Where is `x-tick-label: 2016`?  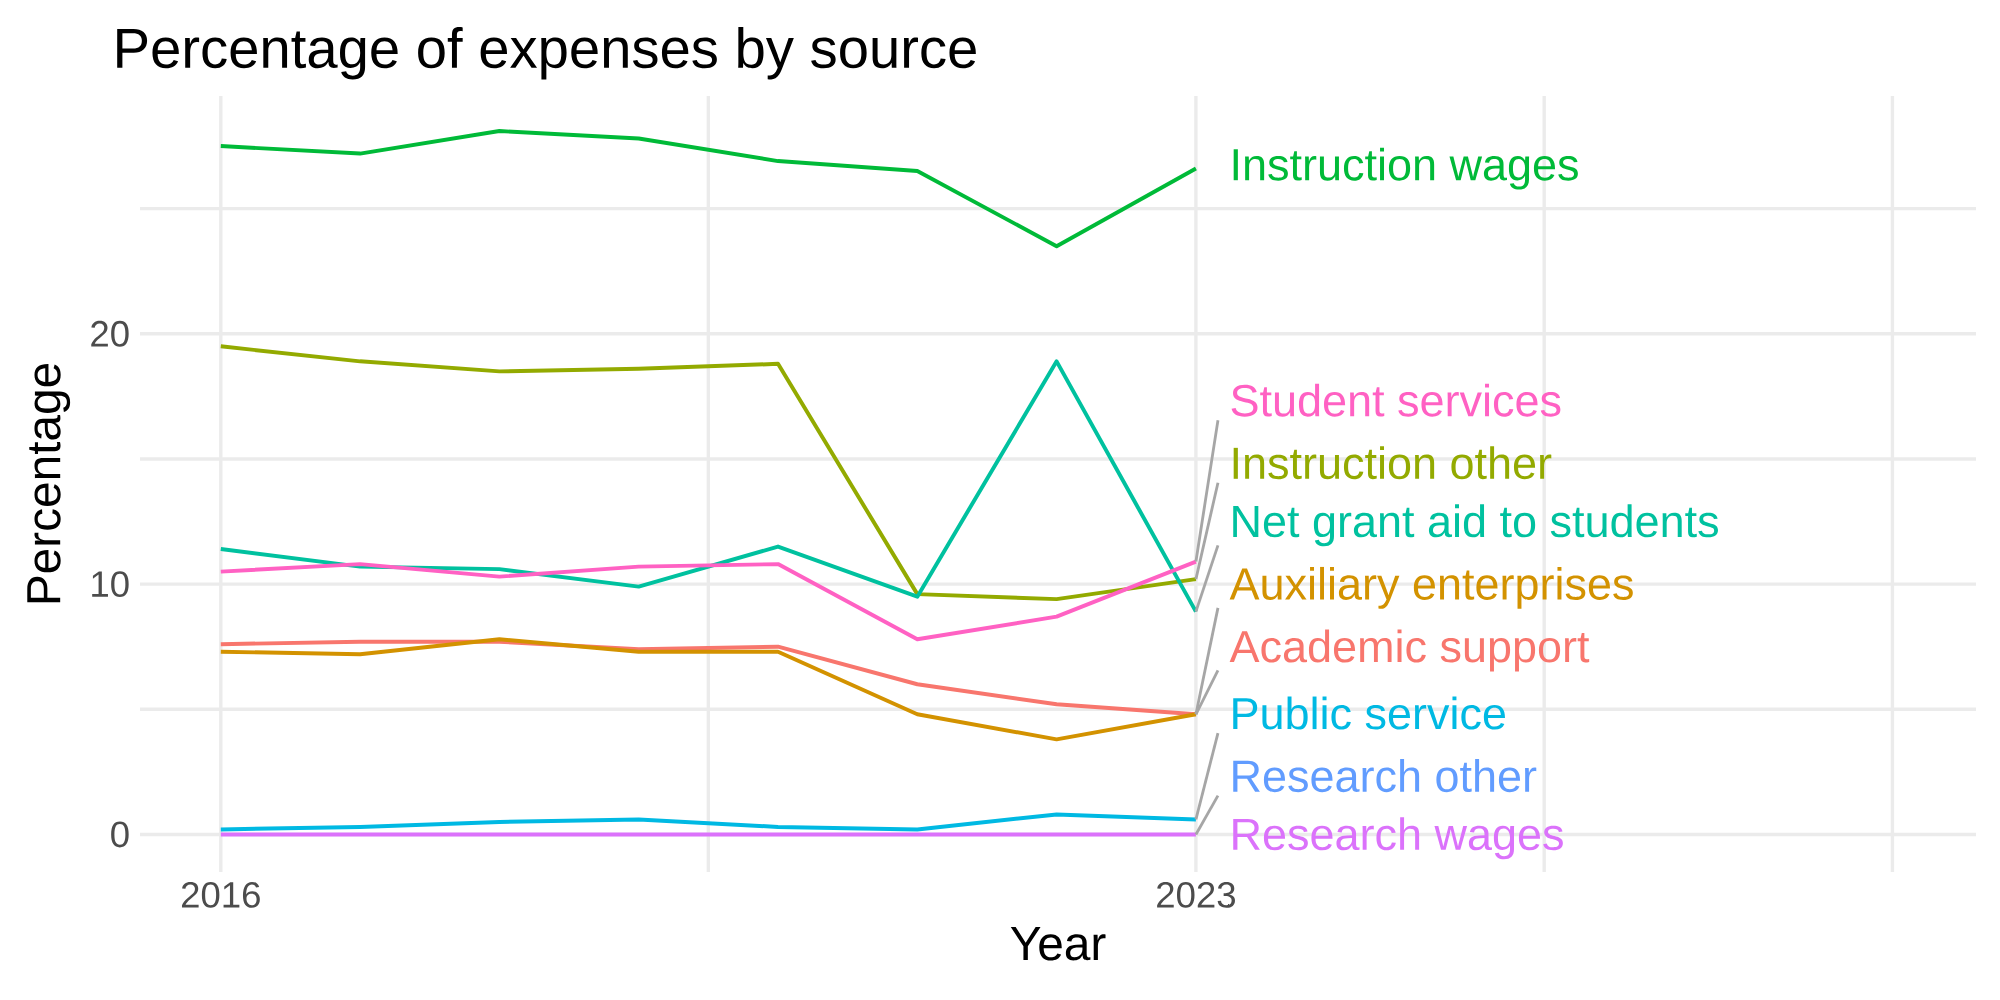
x-tick-label: 2016 is located at coordinates (220, 894).